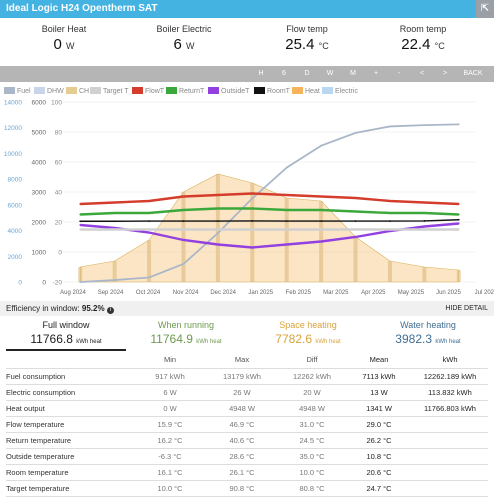 Image resolution: width=494 pixels, height=500 pixels. What do you see at coordinates (15, 180) in the screenshot?
I see `y-left-tick-label: 8000` at bounding box center [15, 180].